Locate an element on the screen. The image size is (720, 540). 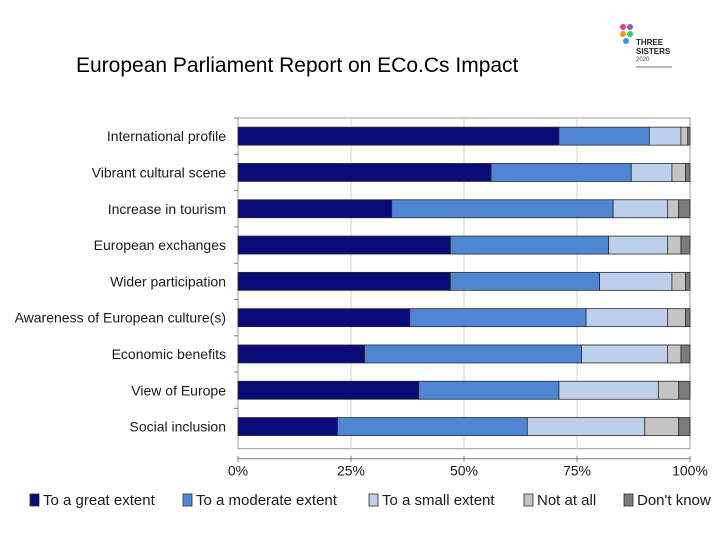
logo-dots-icon is located at coordinates (627, 35).